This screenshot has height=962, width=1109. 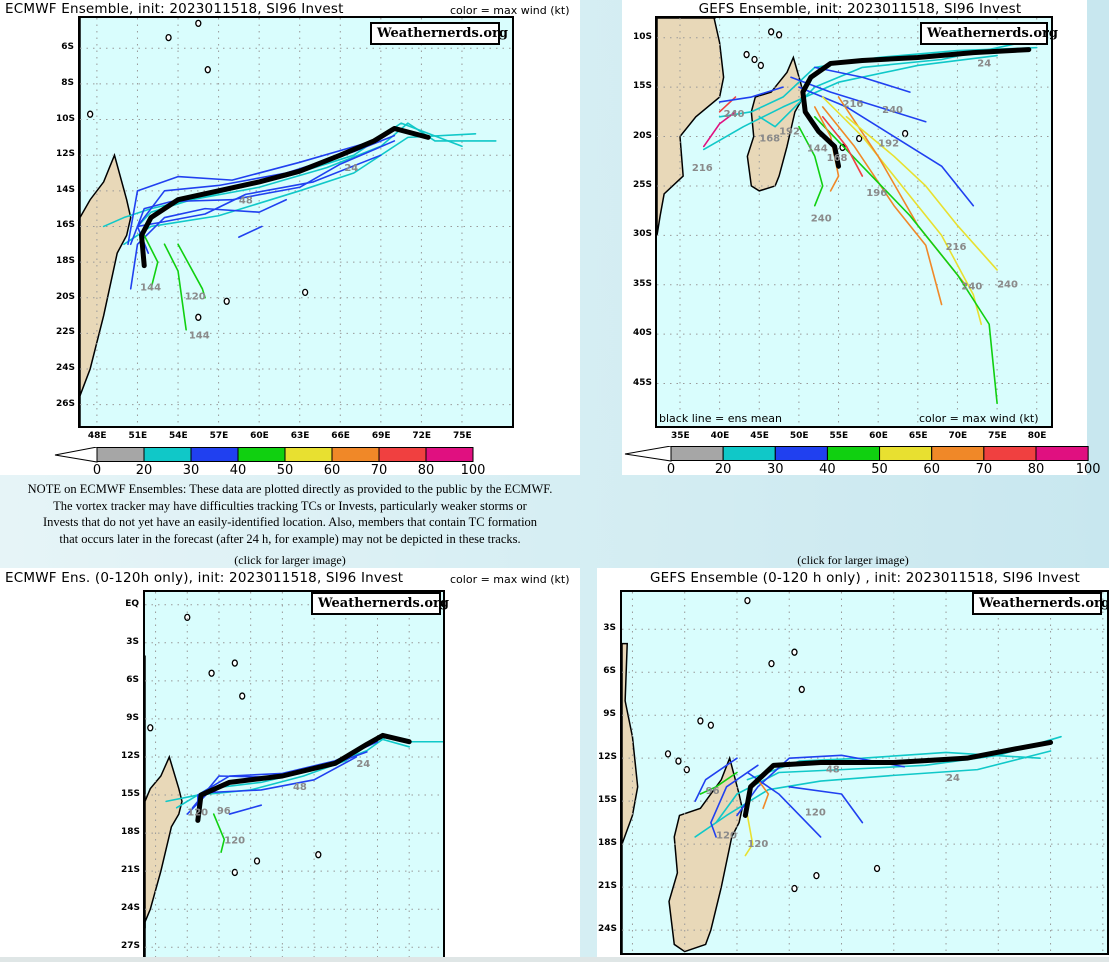 What do you see at coordinates (956, 247) in the screenshot?
I see `forecast-hour-label: 216` at bounding box center [956, 247].